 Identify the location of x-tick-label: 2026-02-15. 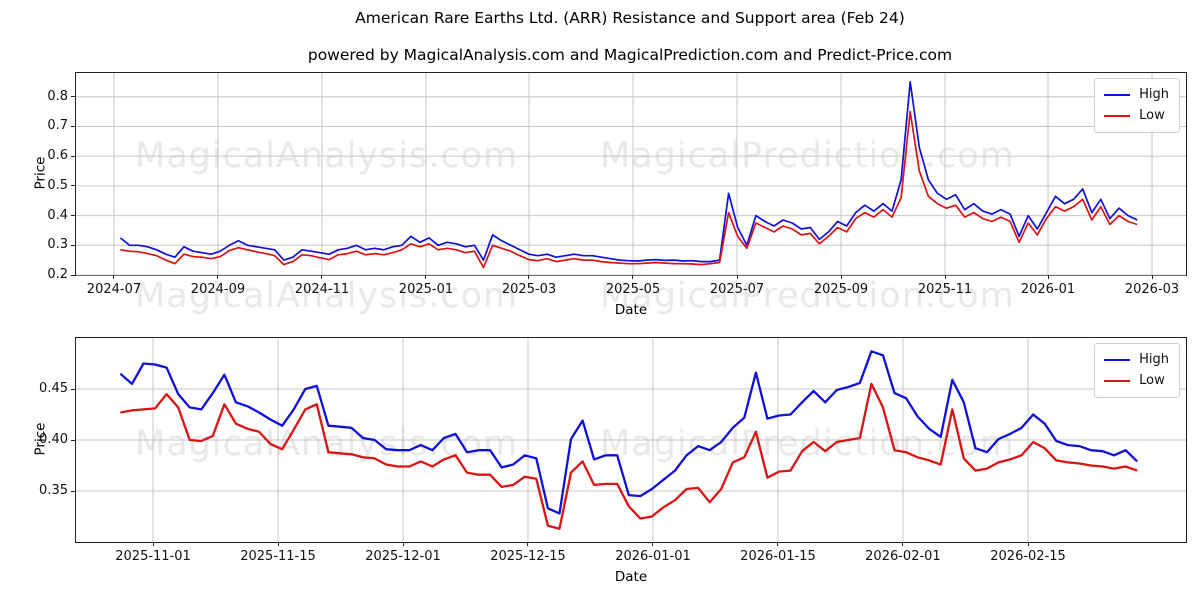
(1028, 556).